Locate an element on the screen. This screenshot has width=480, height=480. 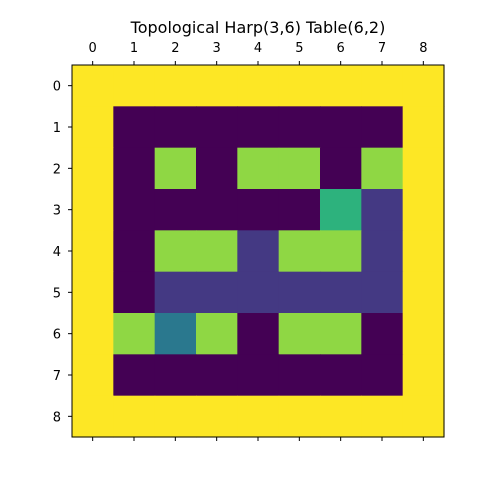
y-tick-label: 0 is located at coordinates (57, 87).